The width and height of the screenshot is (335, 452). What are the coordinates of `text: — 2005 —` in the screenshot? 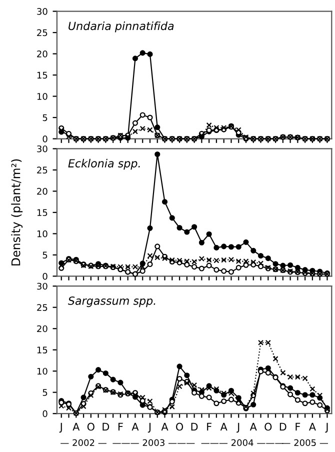 It's located at (305, 442).